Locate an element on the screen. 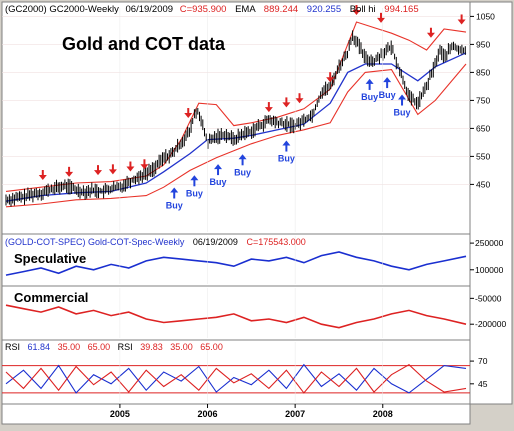 Image resolution: width=514 pixels, height=431 pixels. spec-panel is located at coordinates (236, 260).